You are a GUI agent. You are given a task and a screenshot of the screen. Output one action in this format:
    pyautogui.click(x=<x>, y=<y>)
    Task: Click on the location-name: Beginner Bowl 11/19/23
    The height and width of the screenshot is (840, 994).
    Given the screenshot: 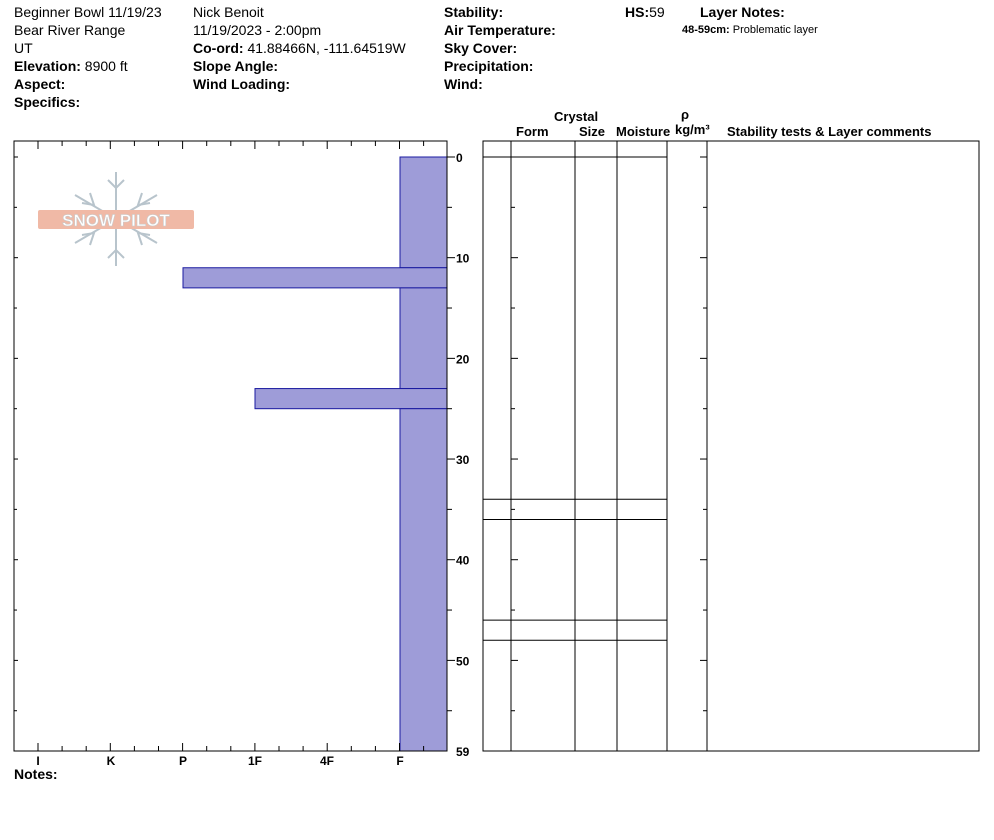 What is the action you would take?
    pyautogui.click(x=88, y=12)
    